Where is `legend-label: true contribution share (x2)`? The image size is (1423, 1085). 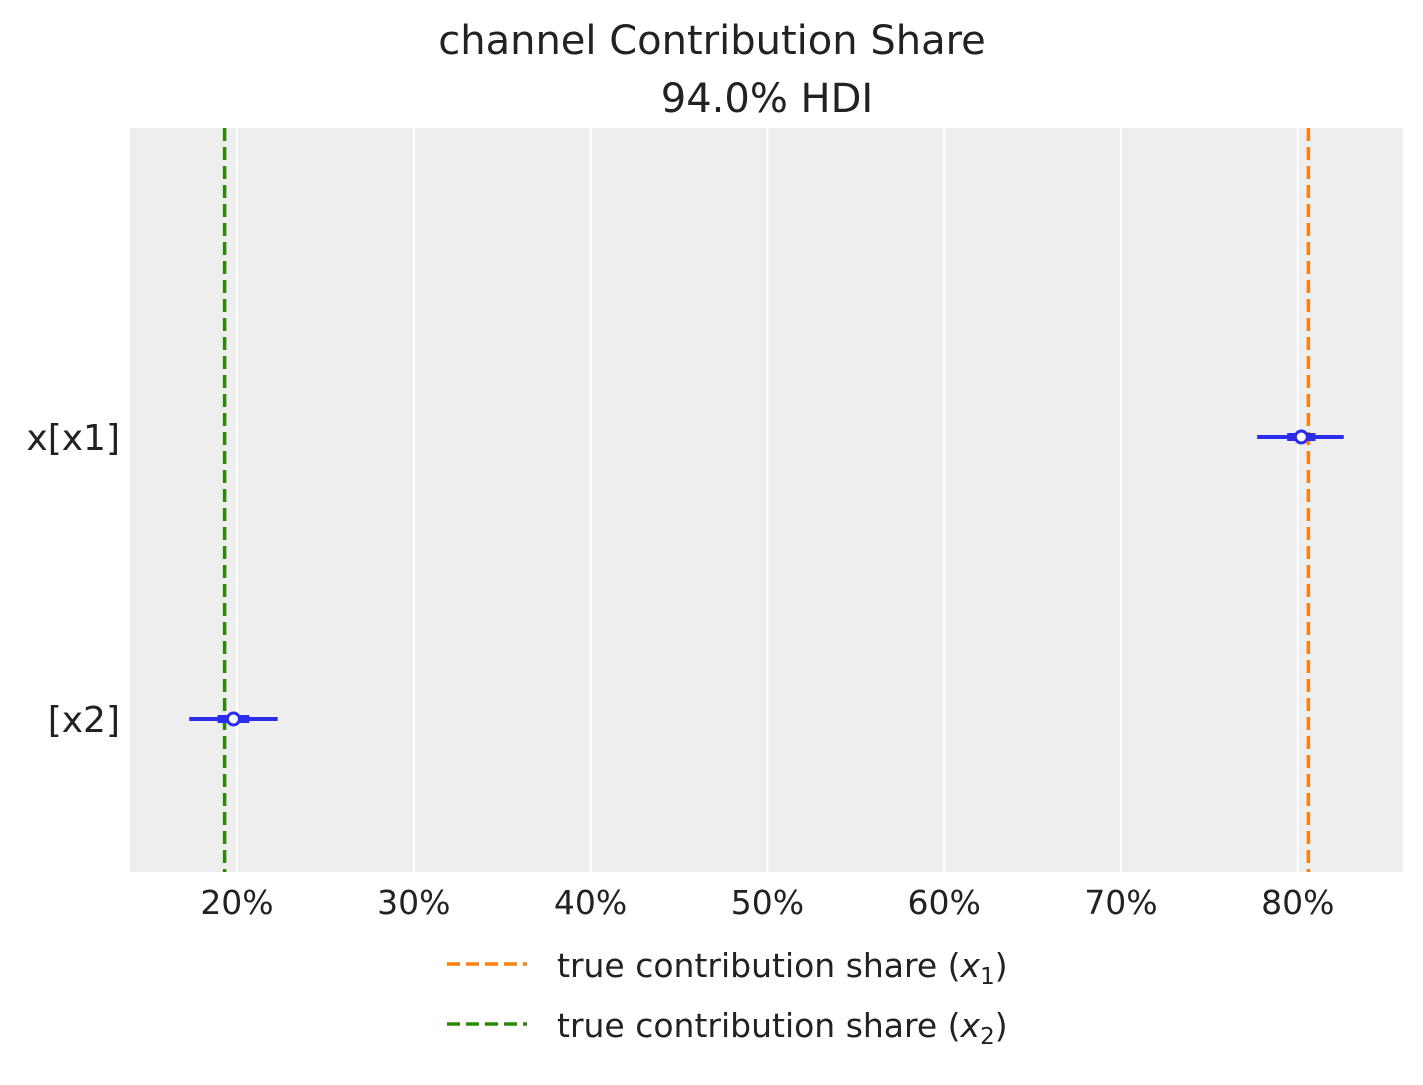 legend-label: true contribution share (x2) is located at coordinates (782, 1028).